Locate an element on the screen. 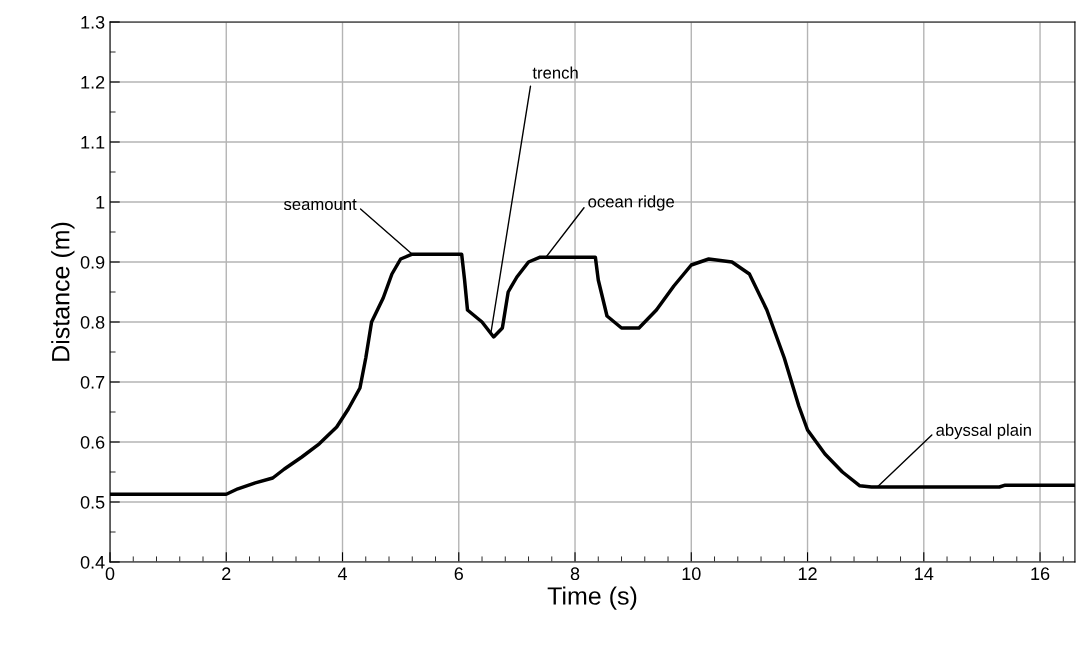  x-tick-label: 10 is located at coordinates (691, 574).